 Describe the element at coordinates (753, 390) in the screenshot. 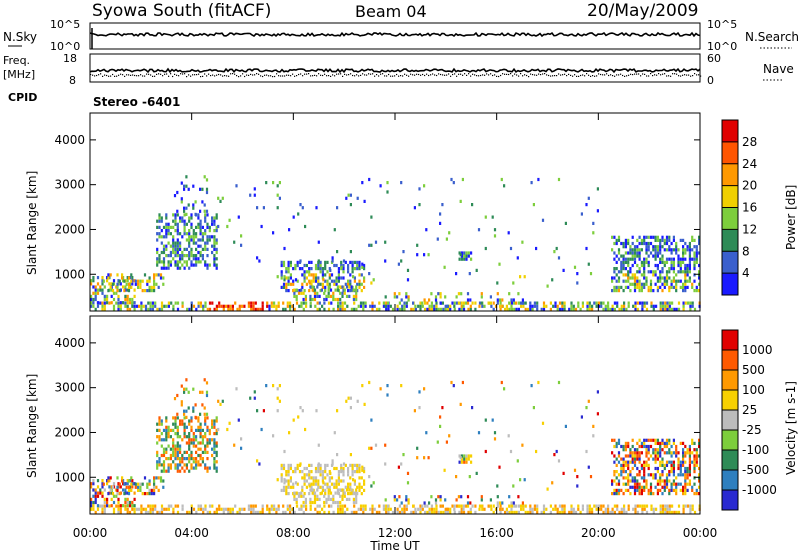

I see `colorbar-tick-label: 100` at that location.